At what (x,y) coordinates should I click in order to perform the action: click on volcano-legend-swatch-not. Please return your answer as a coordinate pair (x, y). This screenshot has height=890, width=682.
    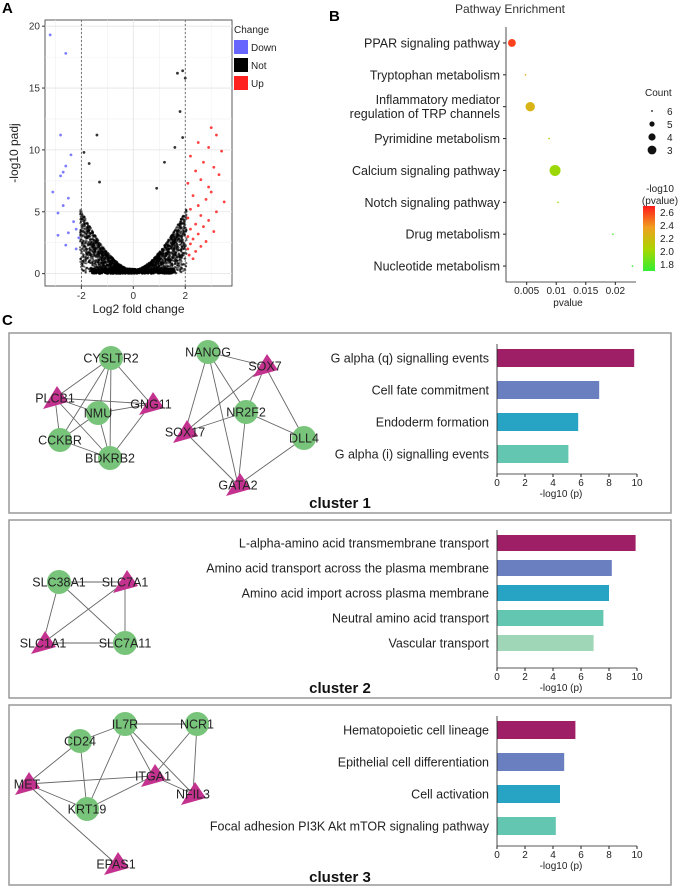
    Looking at the image, I should click on (241, 65).